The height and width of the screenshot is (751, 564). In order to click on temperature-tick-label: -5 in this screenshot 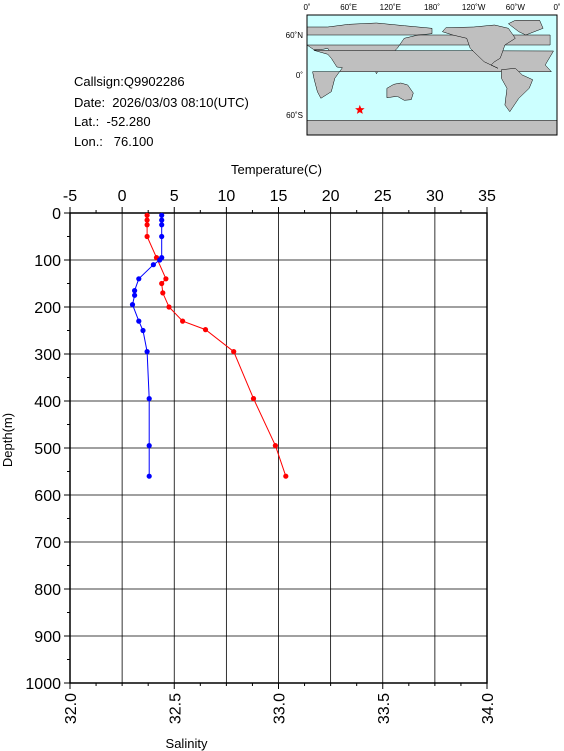, I will do `click(70, 196)`.